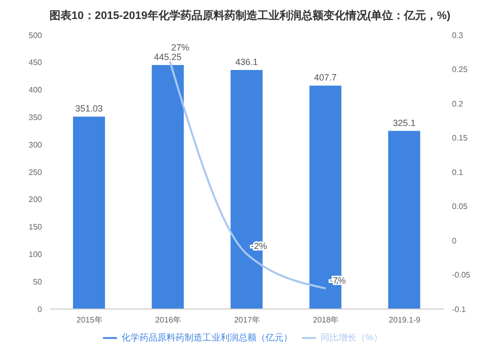 This screenshot has width=500, height=362. What do you see at coordinates (35, 172) in the screenshot?
I see `y-tick-label: 250` at bounding box center [35, 172].